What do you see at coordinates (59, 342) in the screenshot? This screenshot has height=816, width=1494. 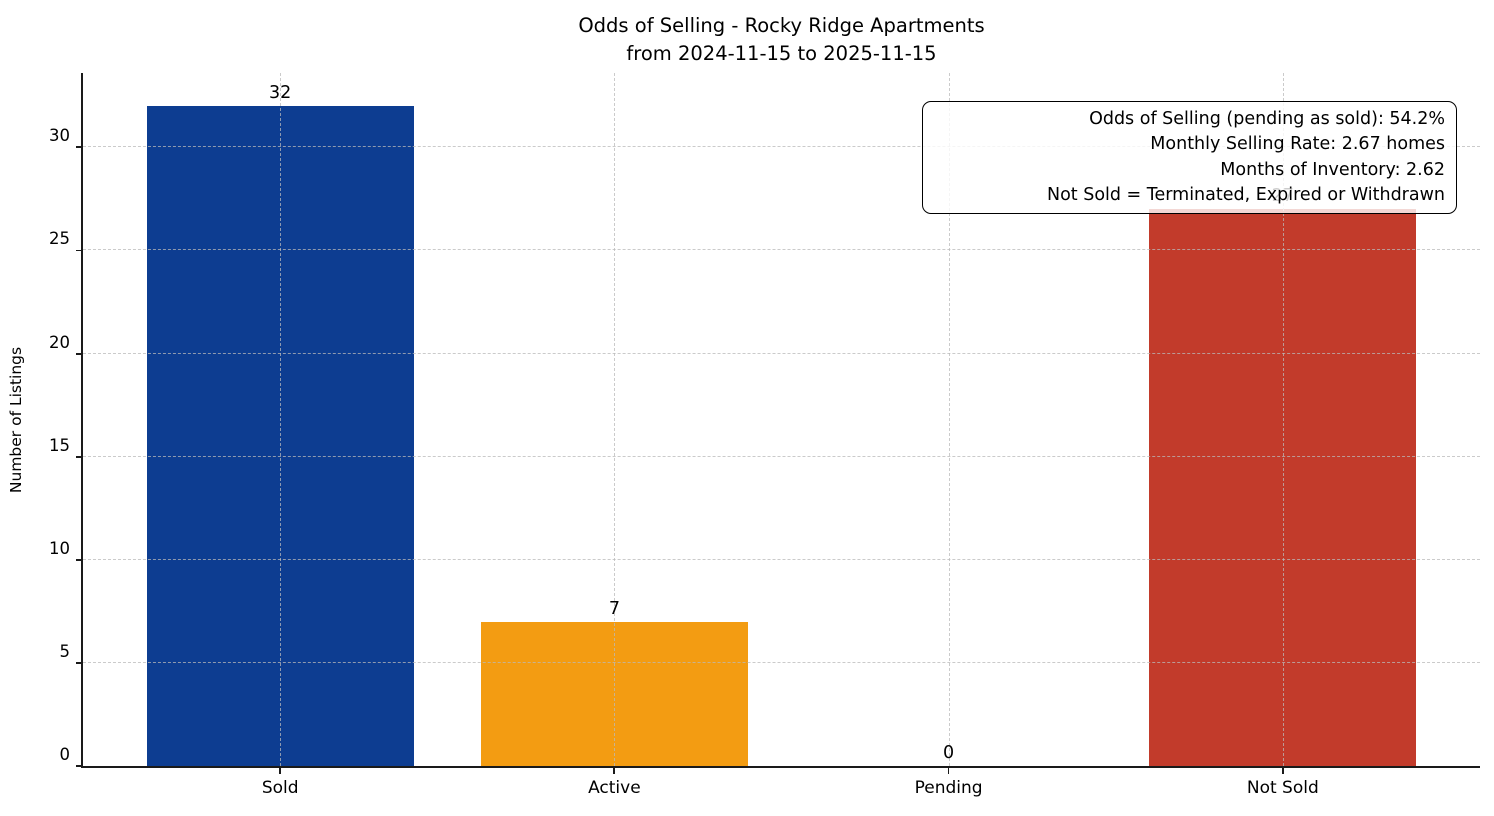 I see `y-tick-label: 20` at bounding box center [59, 342].